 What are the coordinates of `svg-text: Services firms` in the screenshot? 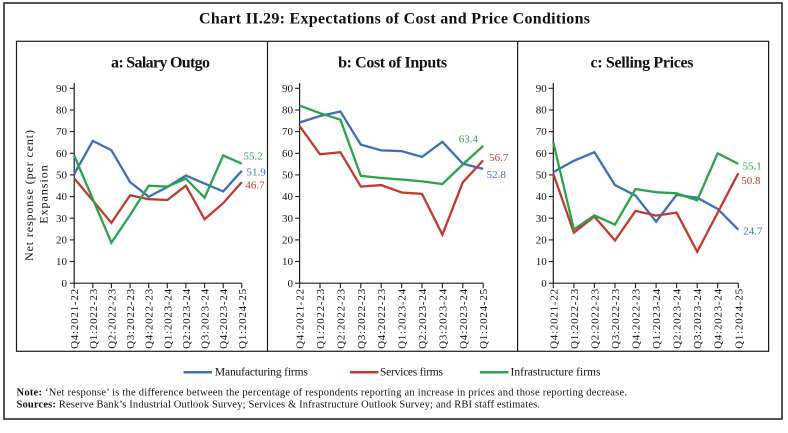 It's located at (412, 372).